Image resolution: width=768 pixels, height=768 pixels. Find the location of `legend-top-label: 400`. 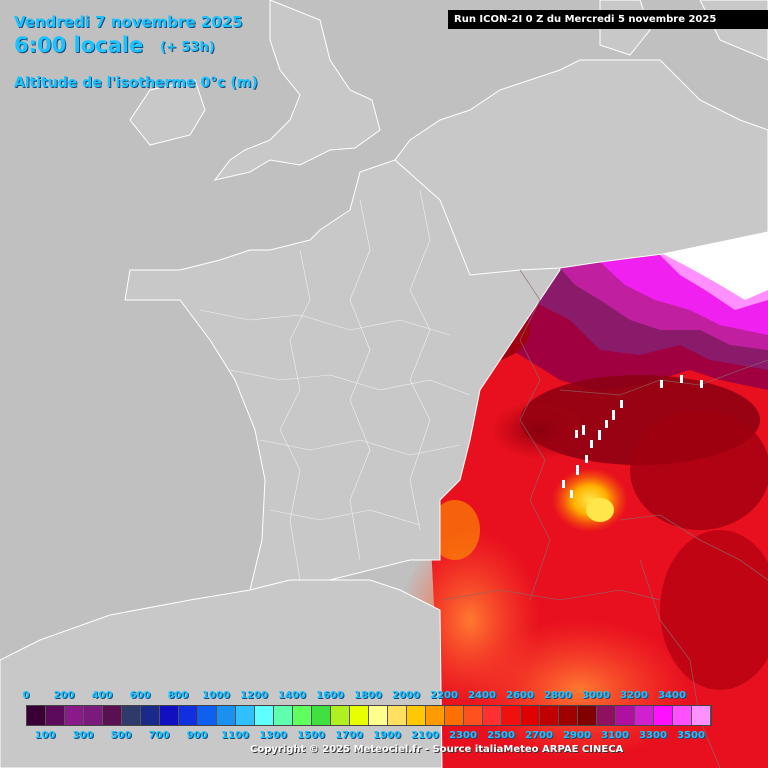

legend-top-label: 400 is located at coordinates (102, 695).